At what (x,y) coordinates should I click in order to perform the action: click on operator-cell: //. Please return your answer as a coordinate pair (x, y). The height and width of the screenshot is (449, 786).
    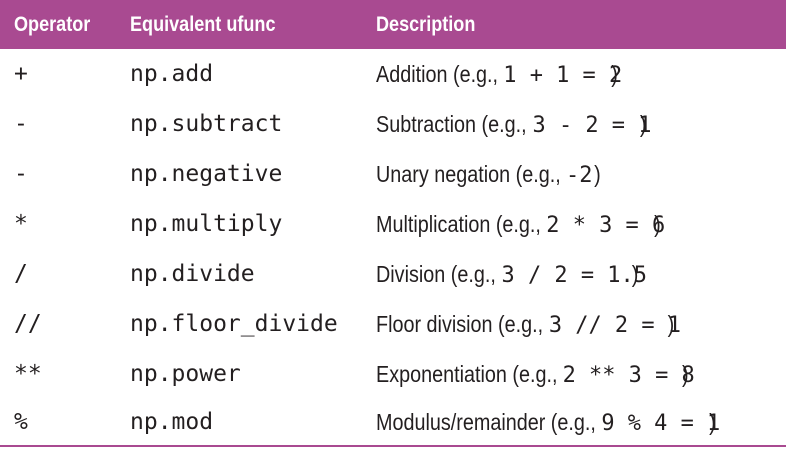
    Looking at the image, I should click on (28, 324).